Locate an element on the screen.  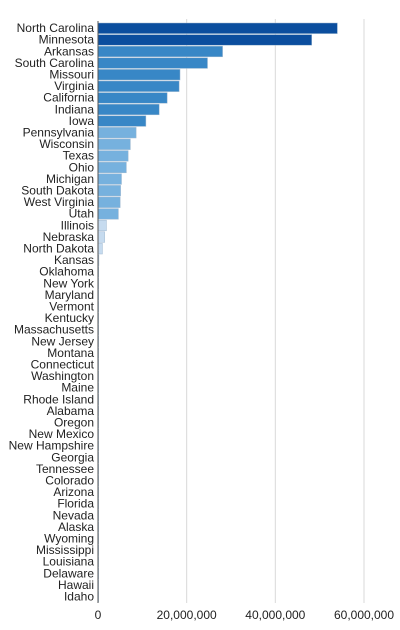
category-label: Michigan is located at coordinates (70, 179).